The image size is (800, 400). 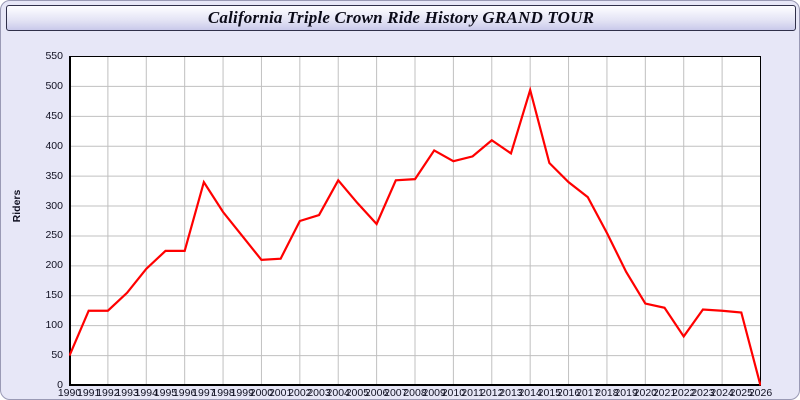 I want to click on x-tick-label: 2003, so click(x=319, y=393).